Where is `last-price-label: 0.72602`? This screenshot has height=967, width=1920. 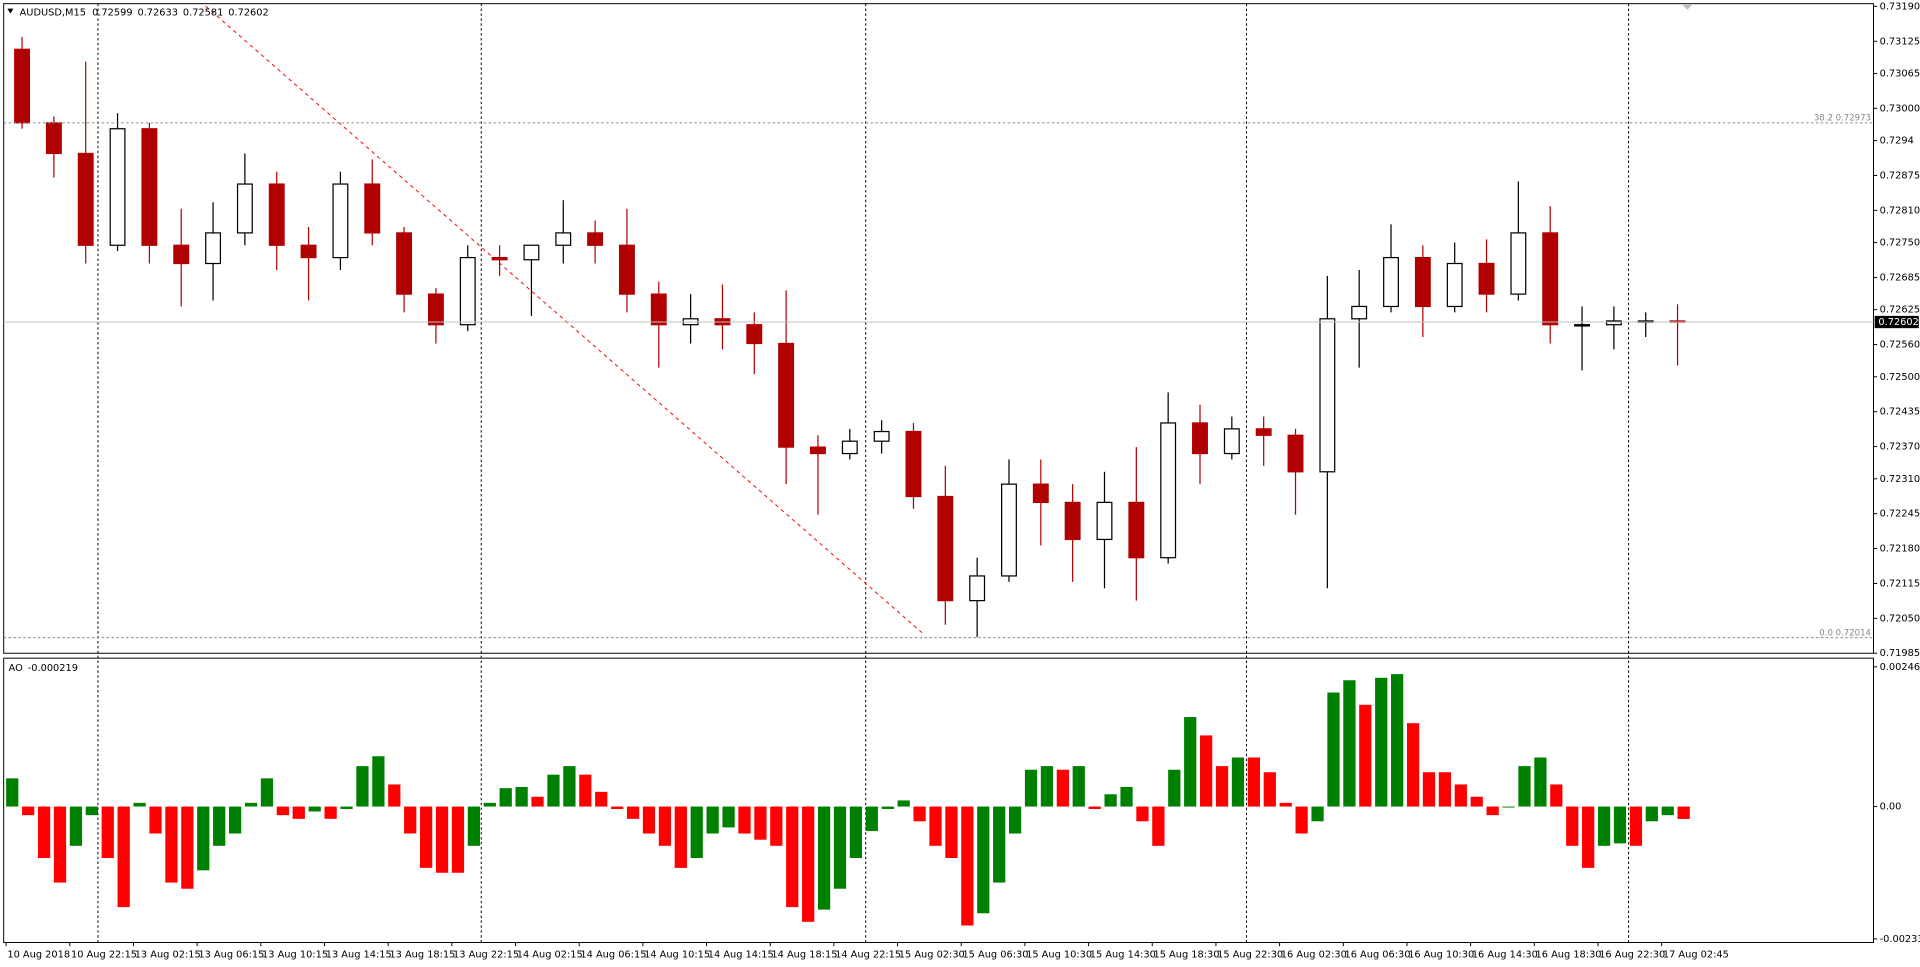
last-price-label: 0.72602 is located at coordinates (1898, 322).